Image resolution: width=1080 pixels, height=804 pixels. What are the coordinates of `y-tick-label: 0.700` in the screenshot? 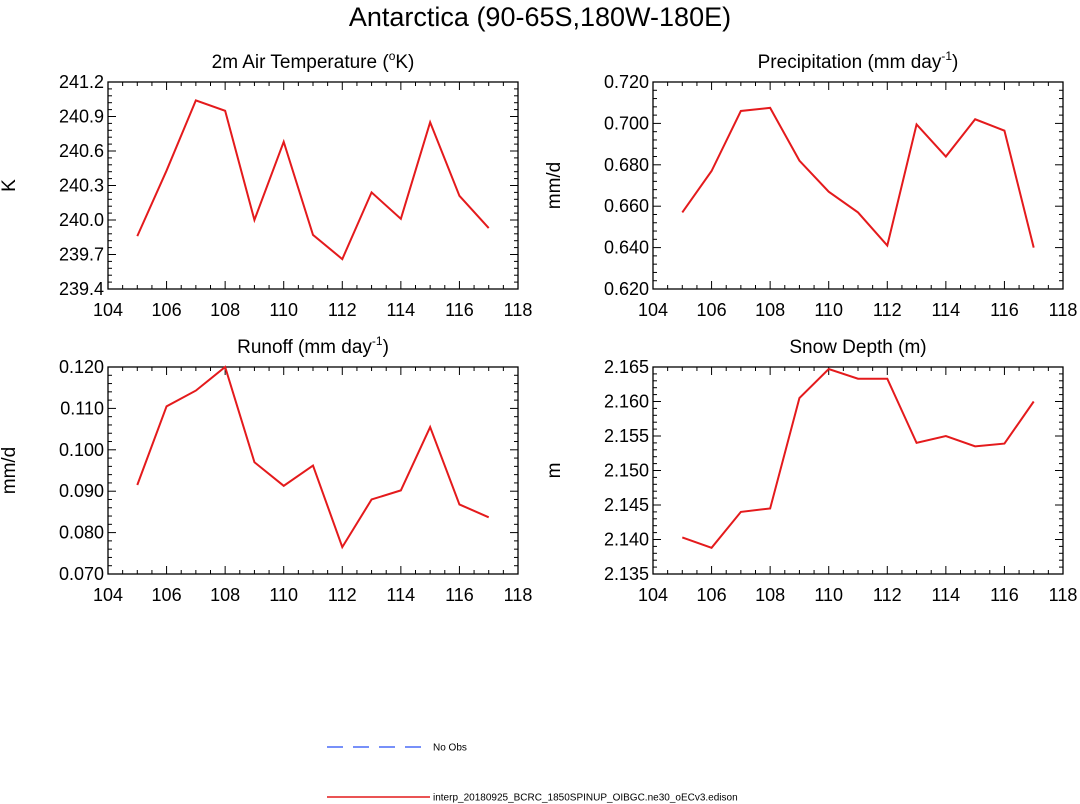 It's located at (626, 123).